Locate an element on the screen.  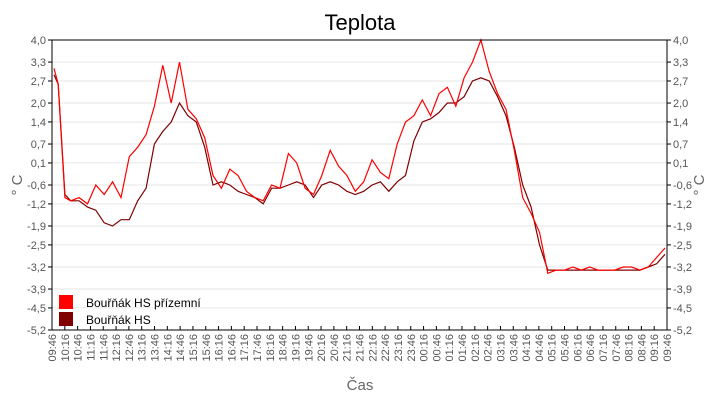
chart-title: Teplota is located at coordinates (361, 22).